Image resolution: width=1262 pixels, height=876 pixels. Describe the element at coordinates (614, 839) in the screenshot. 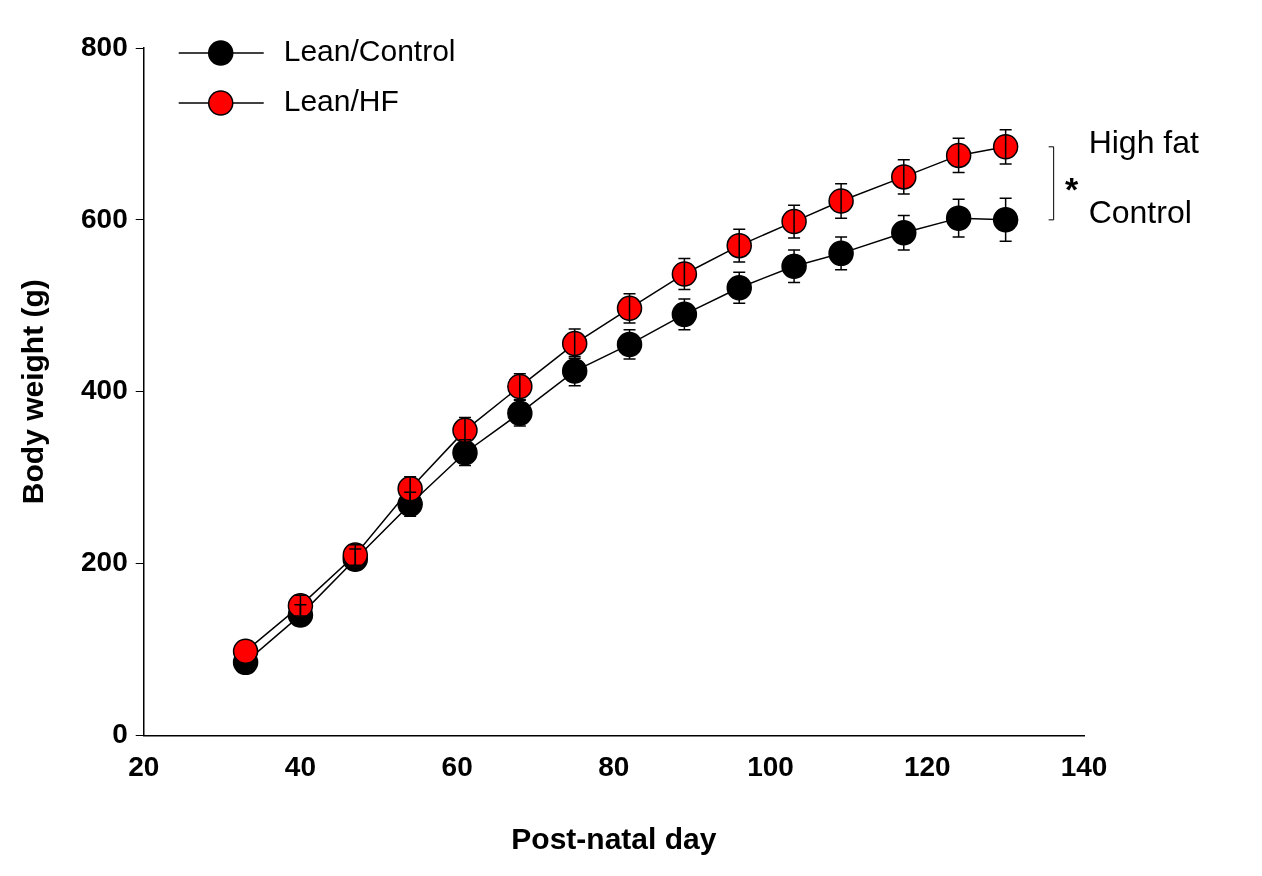

I see `x-axis-title: Post-natal day` at that location.